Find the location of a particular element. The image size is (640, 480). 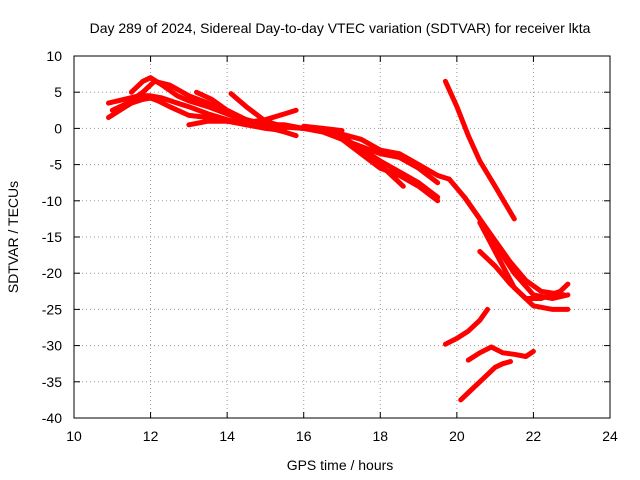

x-tick-label: 16 is located at coordinates (304, 436).